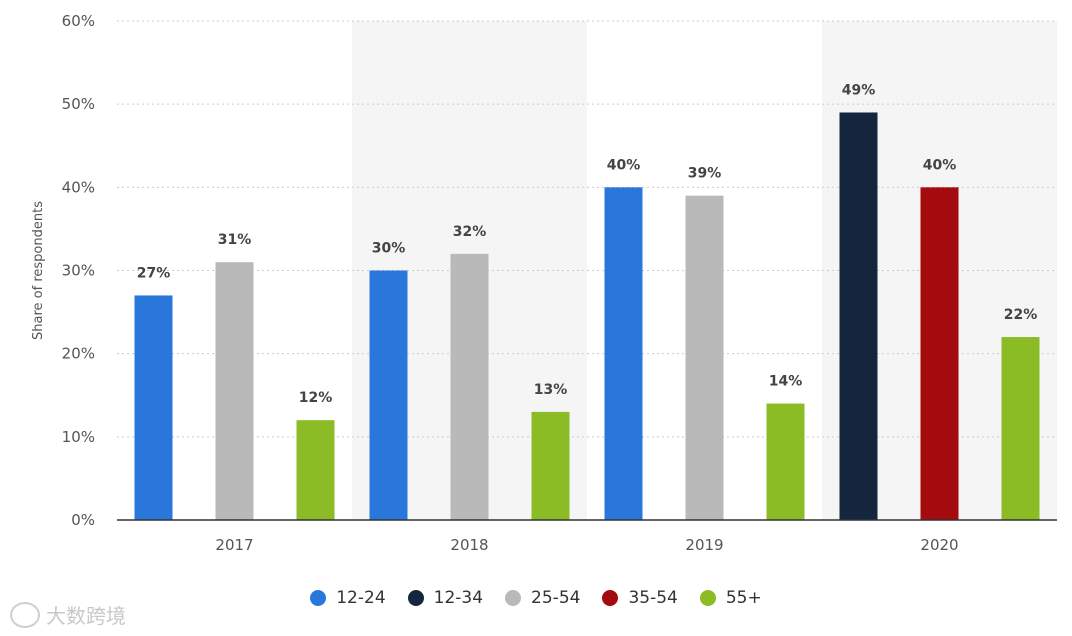 Image resolution: width=1072 pixels, height=636 pixels. I want to click on data-label: 32%, so click(470, 232).